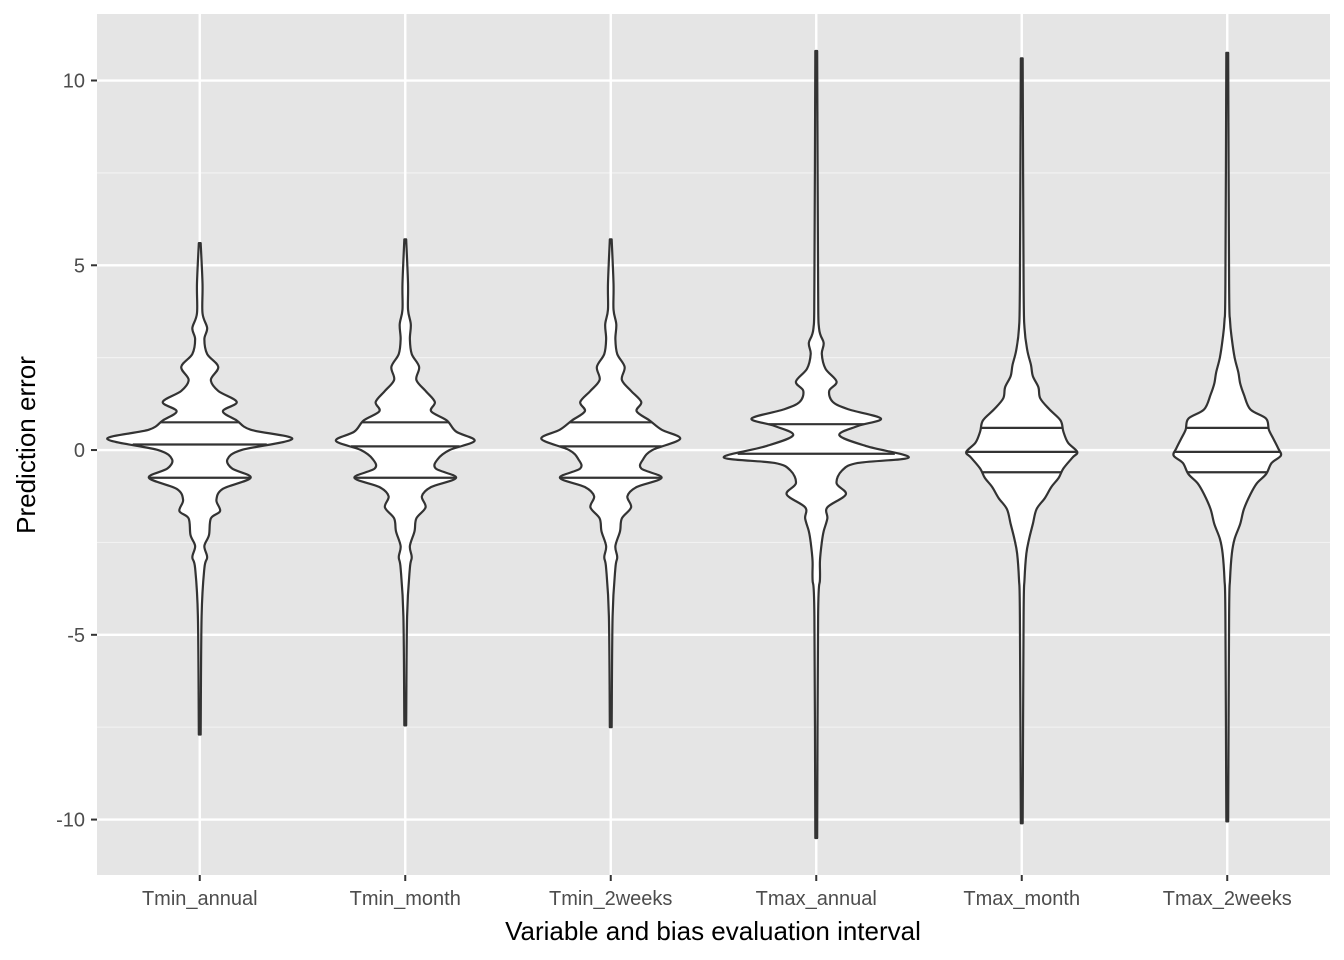 The height and width of the screenshot is (960, 1344). What do you see at coordinates (26, 445) in the screenshot?
I see `y-axis-title: Prediction error` at bounding box center [26, 445].